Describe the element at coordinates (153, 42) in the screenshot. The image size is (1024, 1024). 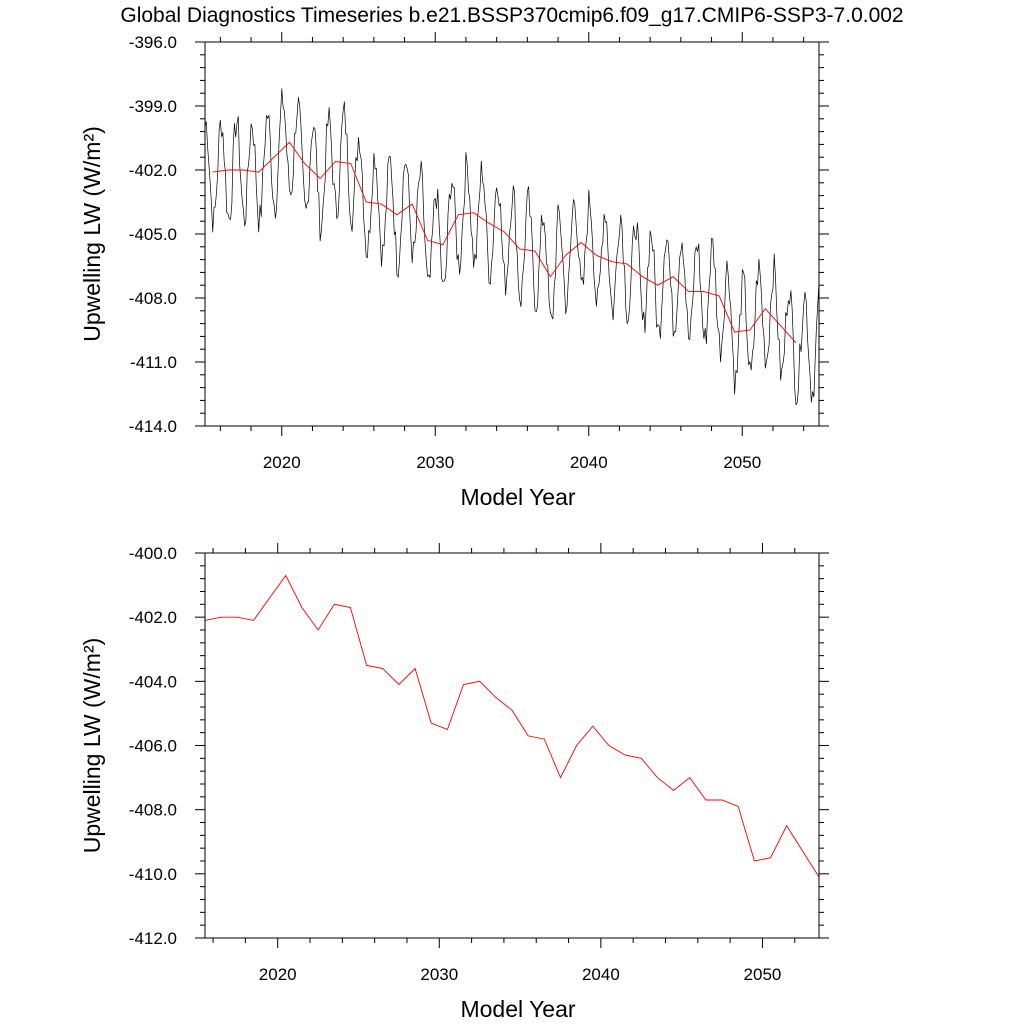
I see `y-tick-label: -396.0` at that location.